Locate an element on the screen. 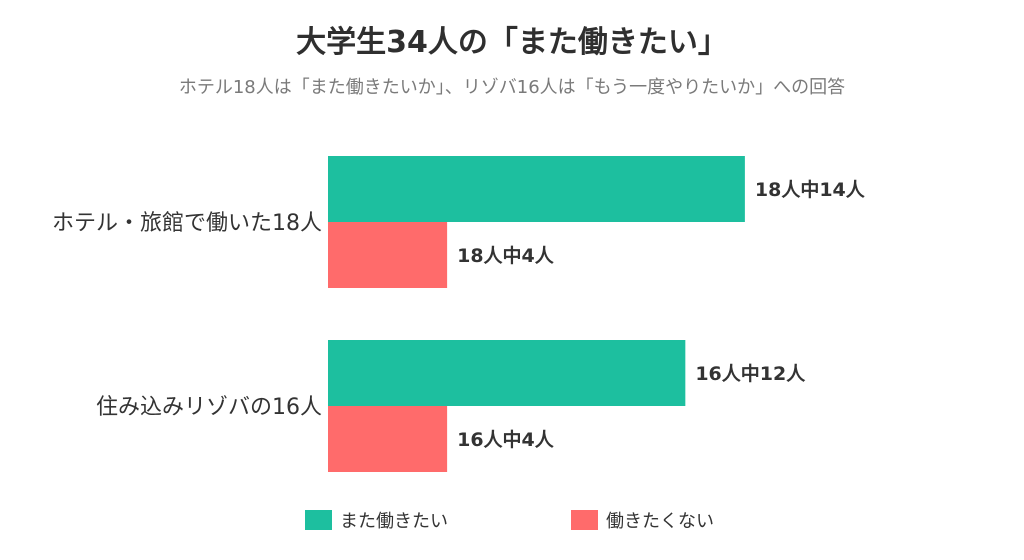 The height and width of the screenshot is (560, 1024). chart-subtitle: ホテル18人は「また働きたいか」、リゾバ16人は「もう一度やりたいか」への回答 is located at coordinates (512, 87).